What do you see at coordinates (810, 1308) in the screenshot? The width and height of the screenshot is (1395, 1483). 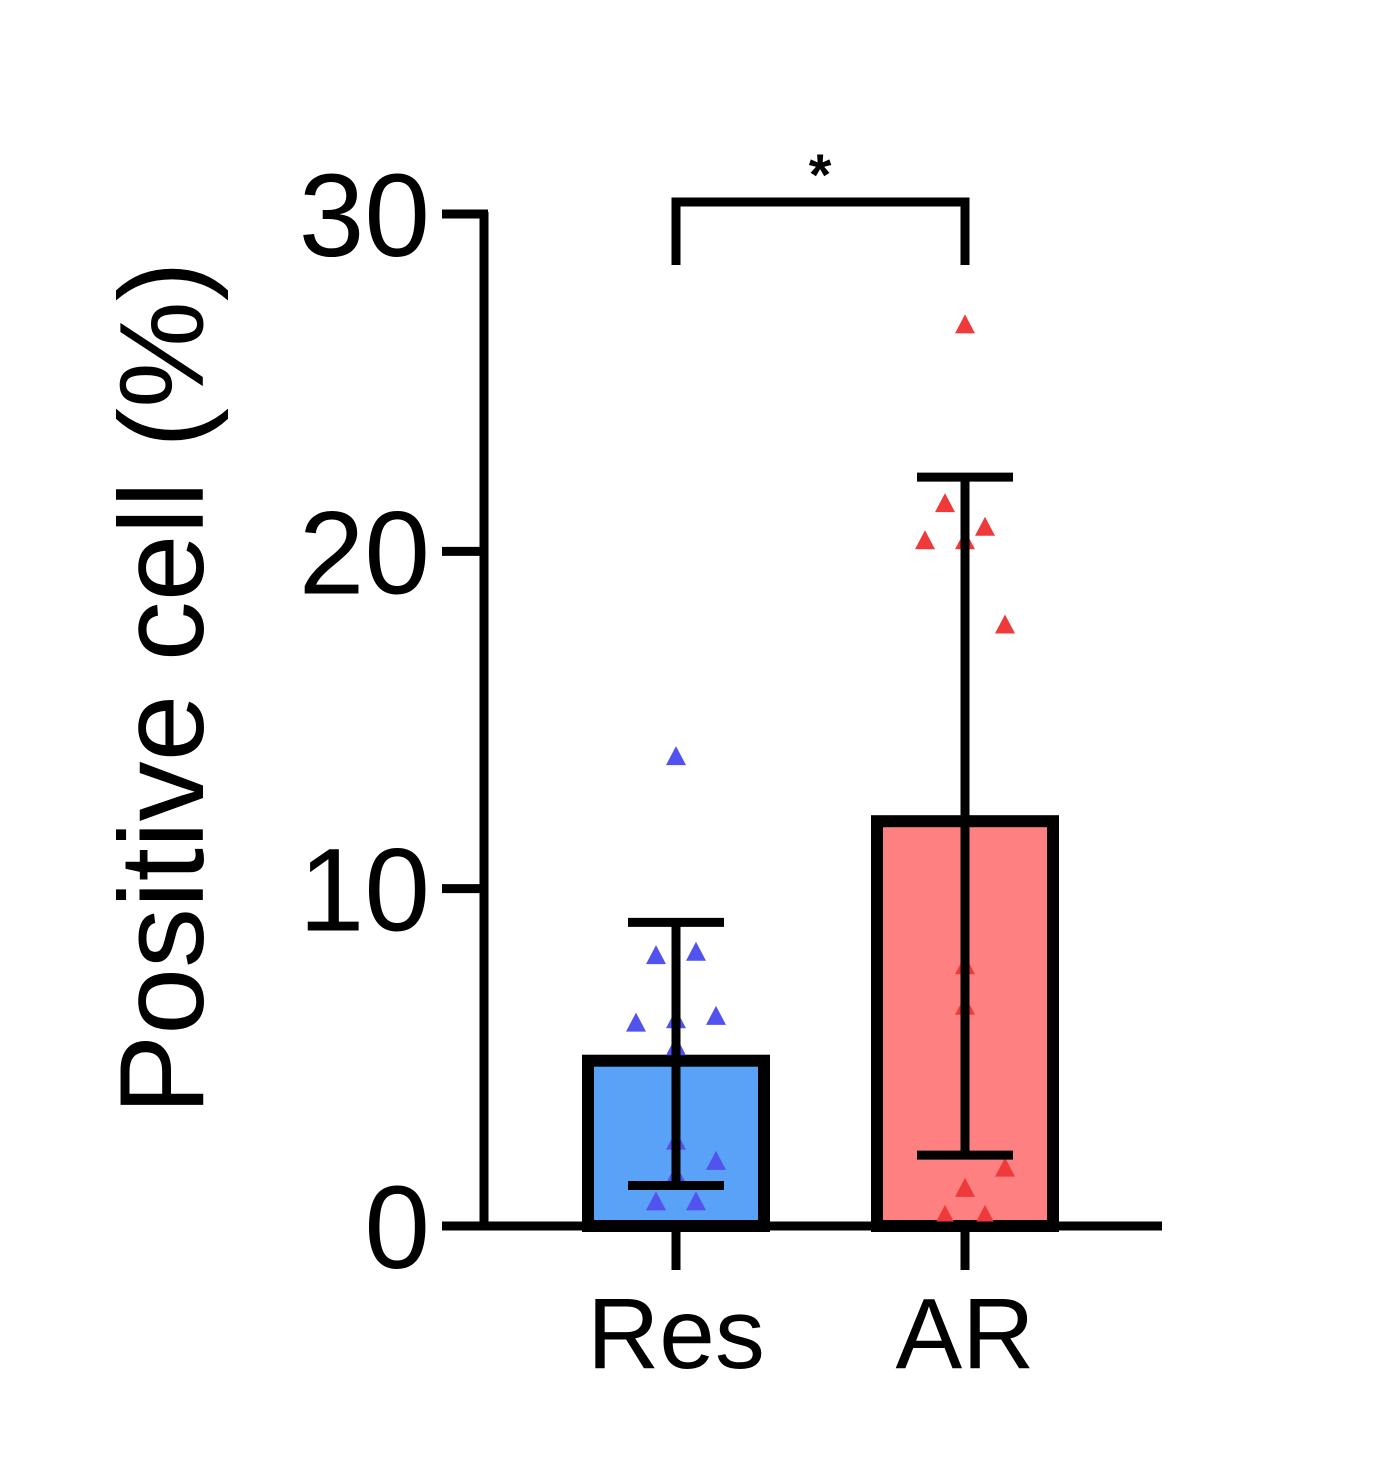 I see `x-ticks-layer: Res AR` at bounding box center [810, 1308].